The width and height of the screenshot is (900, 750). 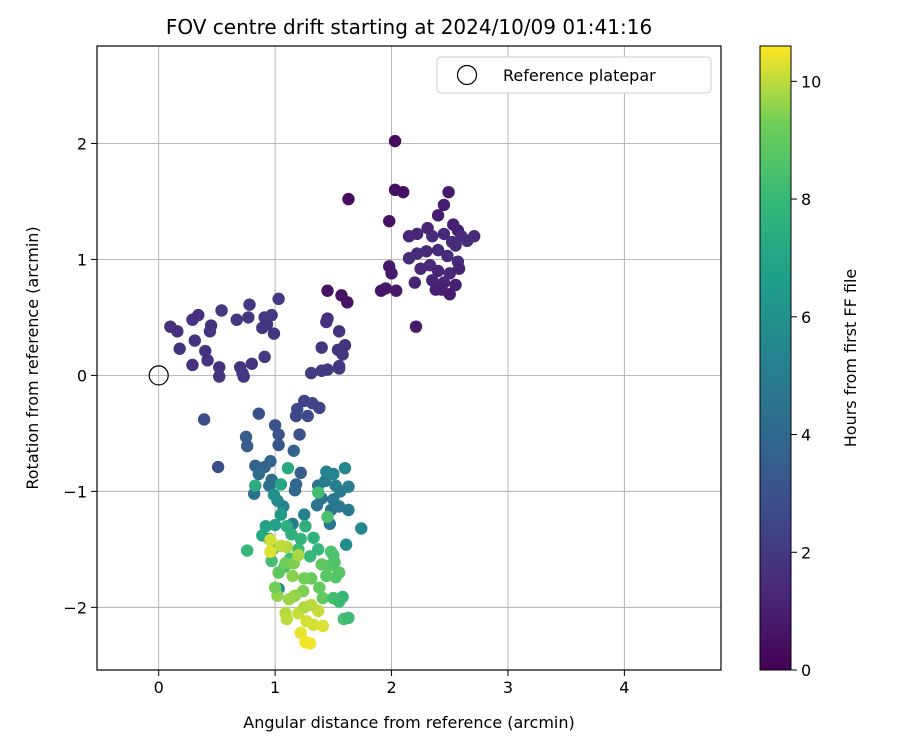 What do you see at coordinates (806, 435) in the screenshot?
I see `colorbar-tick-label: 4` at bounding box center [806, 435].